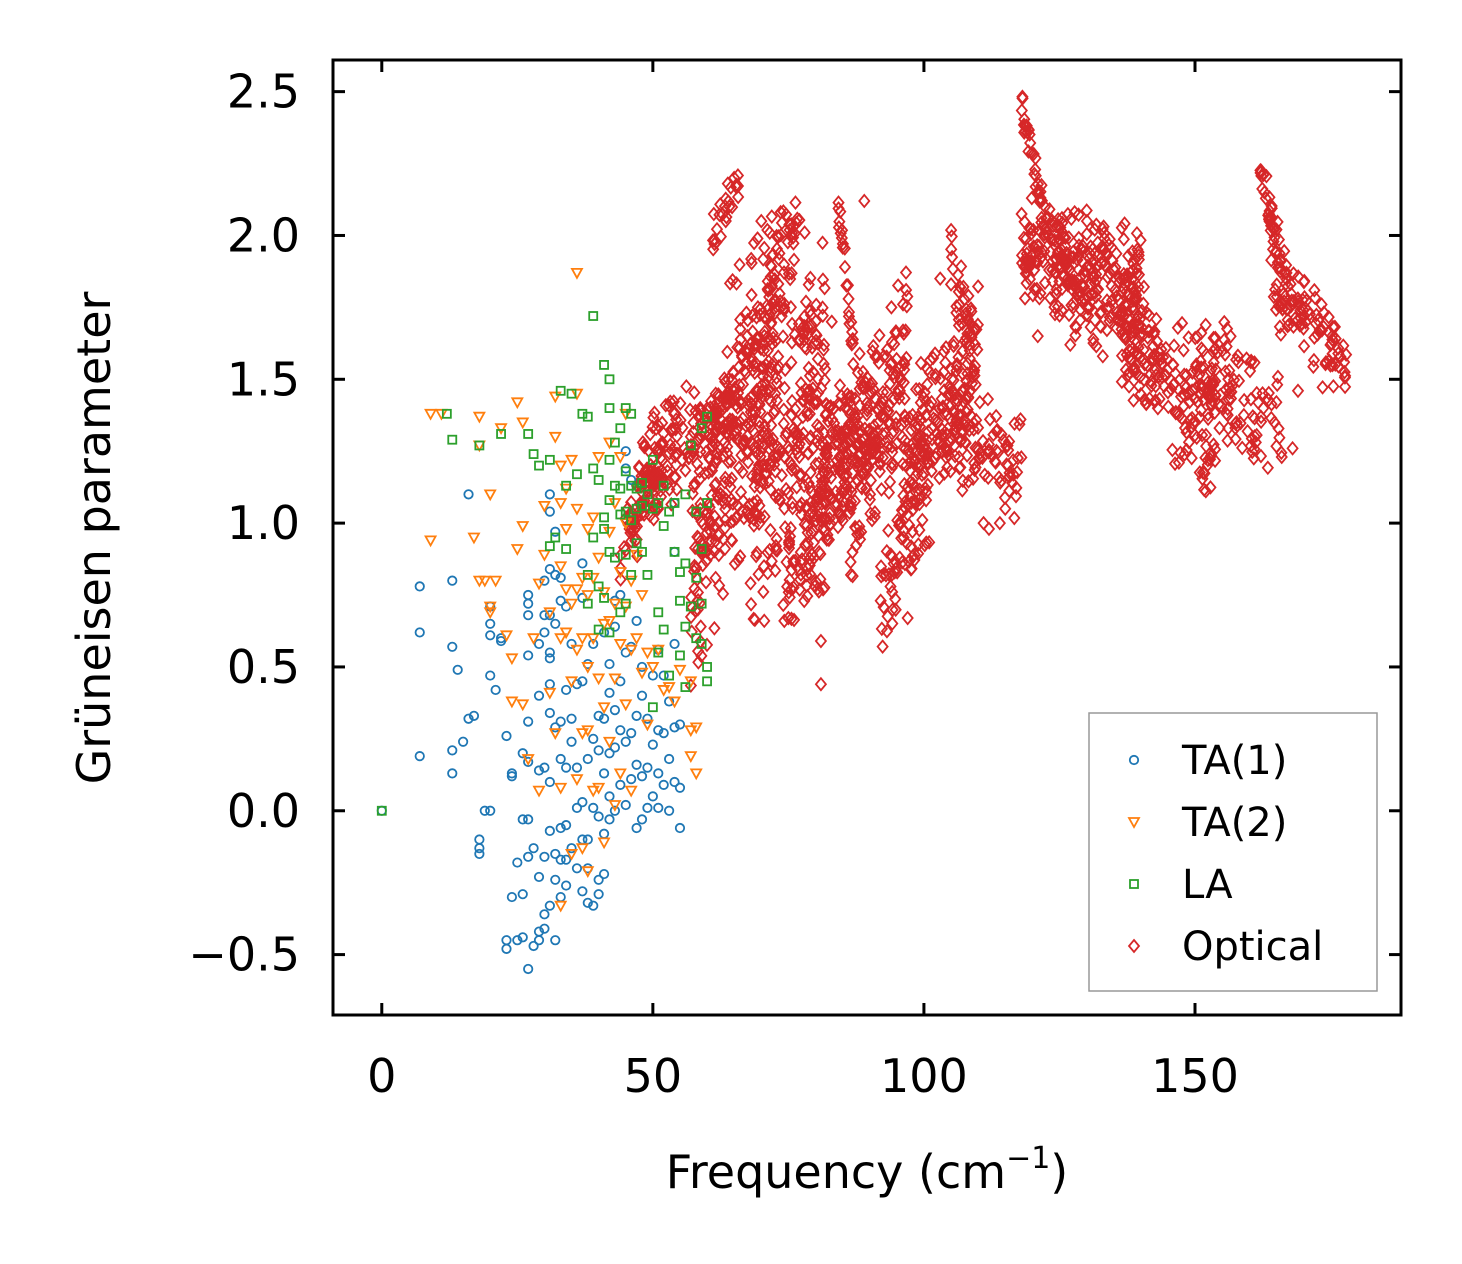 Image resolution: width=1462 pixels, height=1264 pixels. Describe the element at coordinates (263, 235) in the screenshot. I see `y-tick-label: 2.0` at that location.